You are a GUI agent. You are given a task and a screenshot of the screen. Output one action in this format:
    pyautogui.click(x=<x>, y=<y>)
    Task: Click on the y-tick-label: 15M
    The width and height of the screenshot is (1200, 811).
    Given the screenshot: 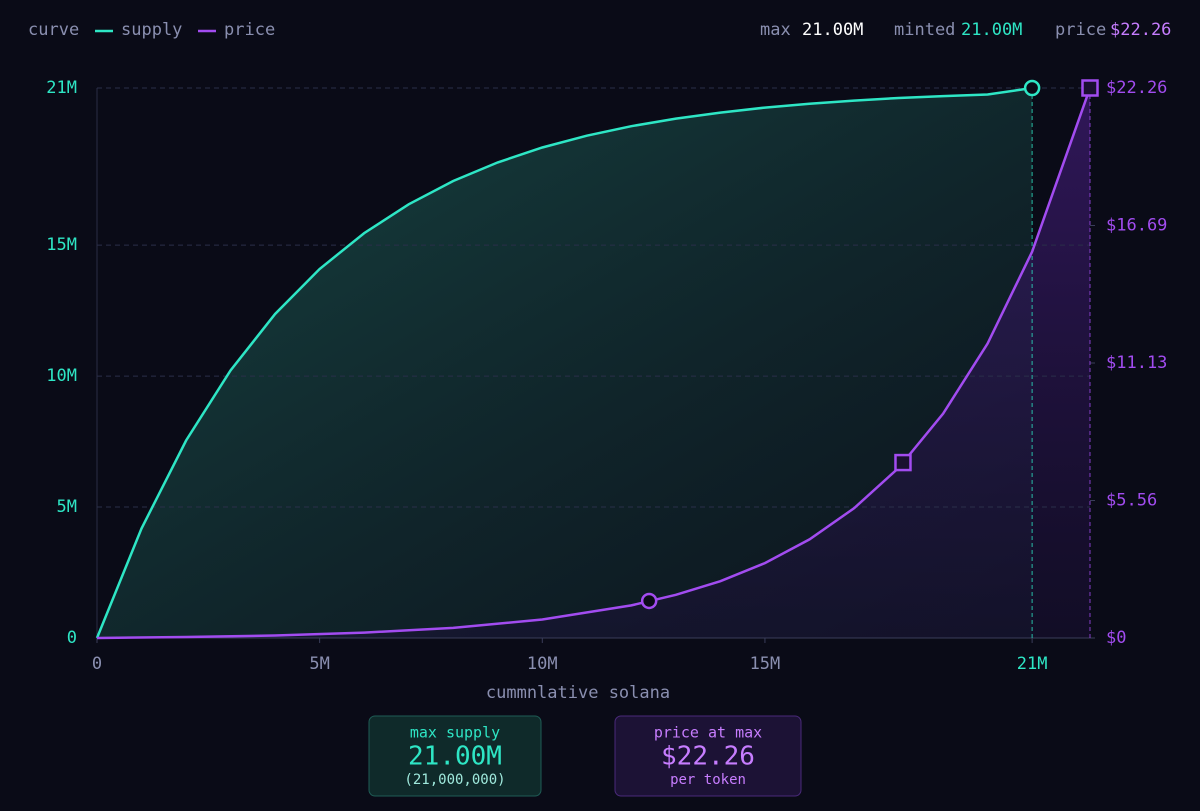 What is the action you would take?
    pyautogui.click(x=61, y=245)
    